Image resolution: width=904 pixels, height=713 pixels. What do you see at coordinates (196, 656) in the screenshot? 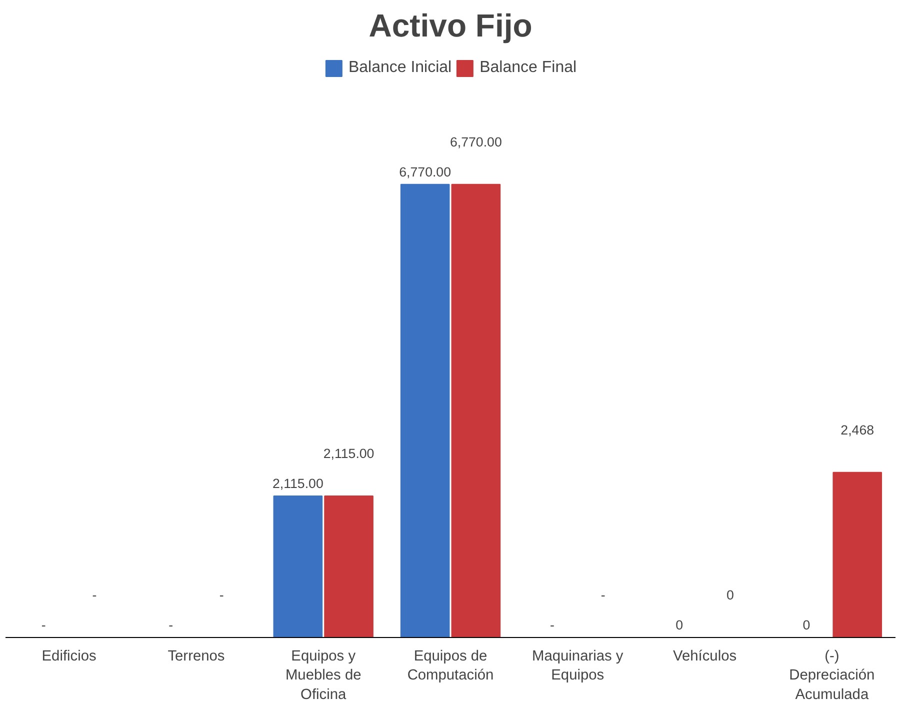
I see `x-tick-label: Terrenos` at bounding box center [196, 656].